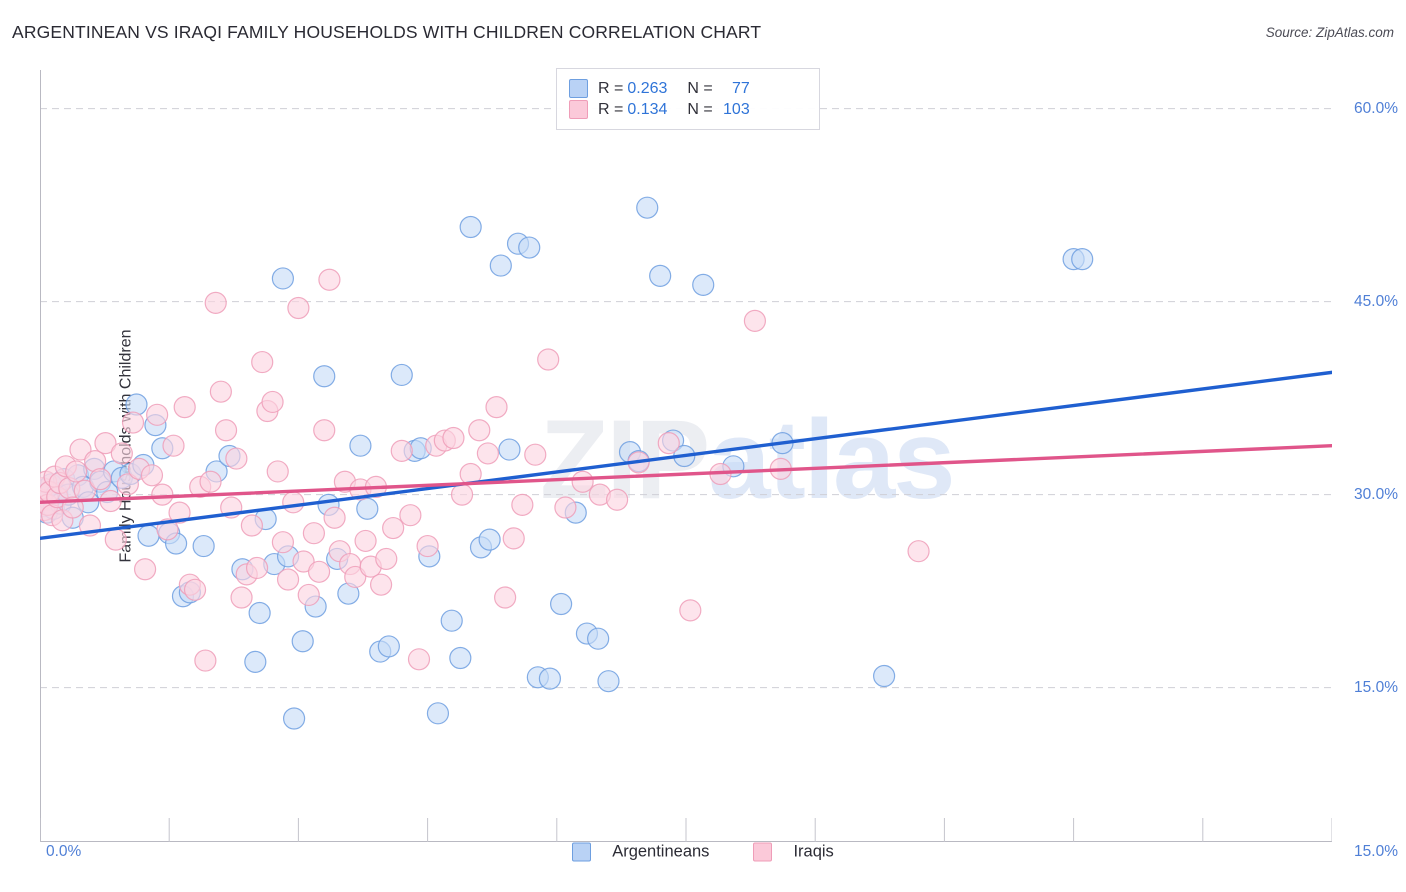 The width and height of the screenshot is (1406, 892). What do you see at coordinates (688, 109) in the screenshot?
I see `stats-row-iraqis: R = 0.134 N = 103` at bounding box center [688, 109].